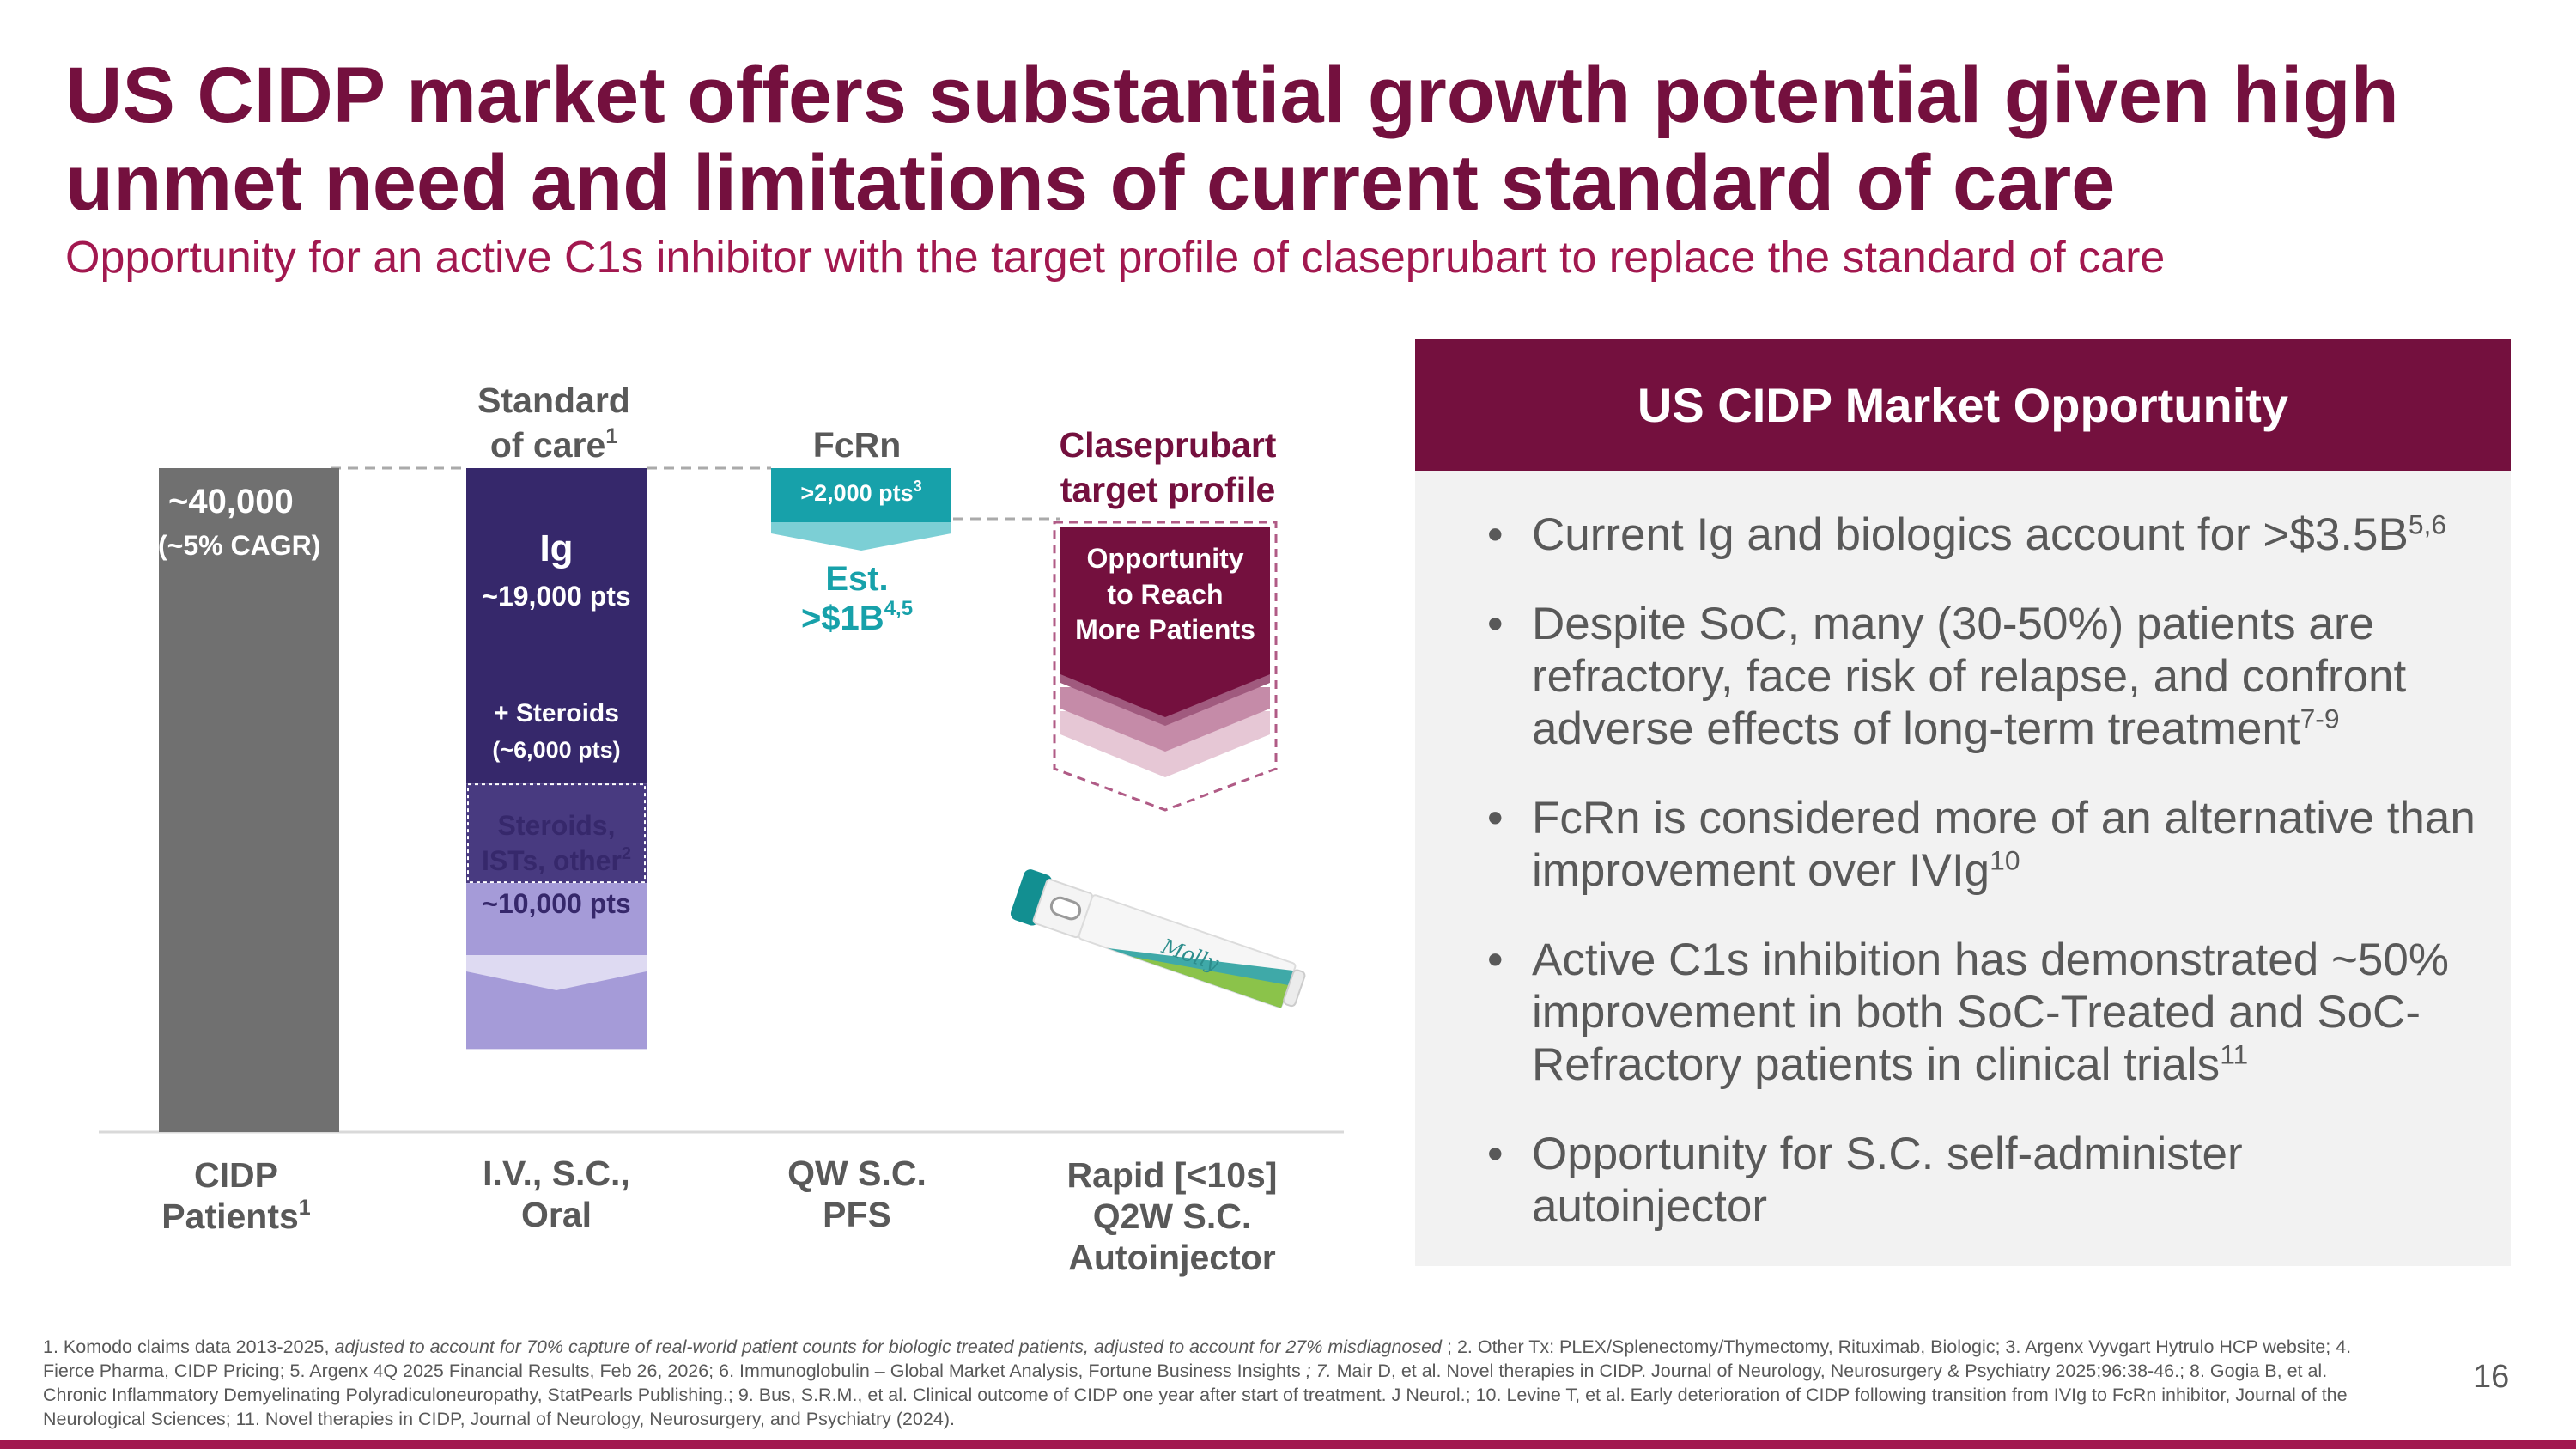 Image resolution: width=2576 pixels, height=1449 pixels. Describe the element at coordinates (1173, 1175) in the screenshot. I see `category-clase-line1: Rapid [<10s]` at that location.